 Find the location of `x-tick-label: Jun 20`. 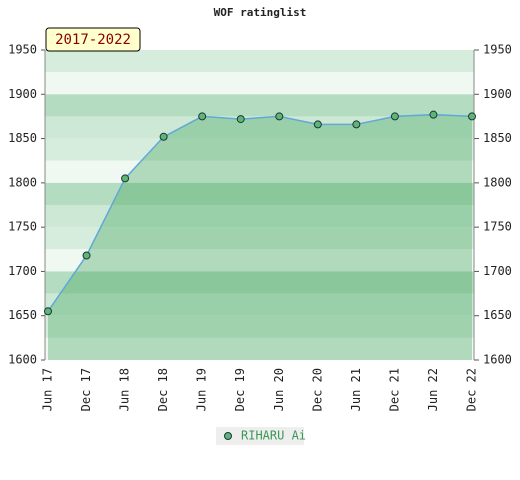

x-tick-label: Jun 20 is located at coordinates (279, 389).